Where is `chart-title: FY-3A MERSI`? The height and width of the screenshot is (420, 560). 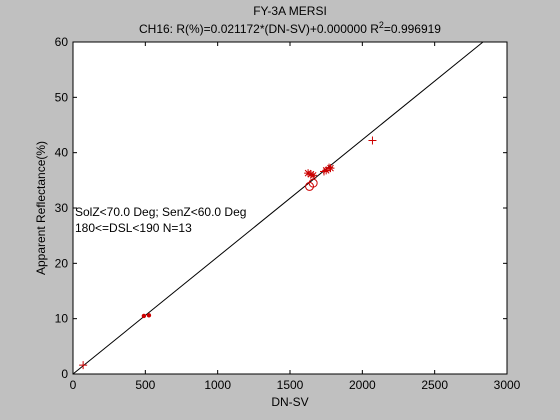 chart-title: FY-3A MERSI is located at coordinates (290, 11).